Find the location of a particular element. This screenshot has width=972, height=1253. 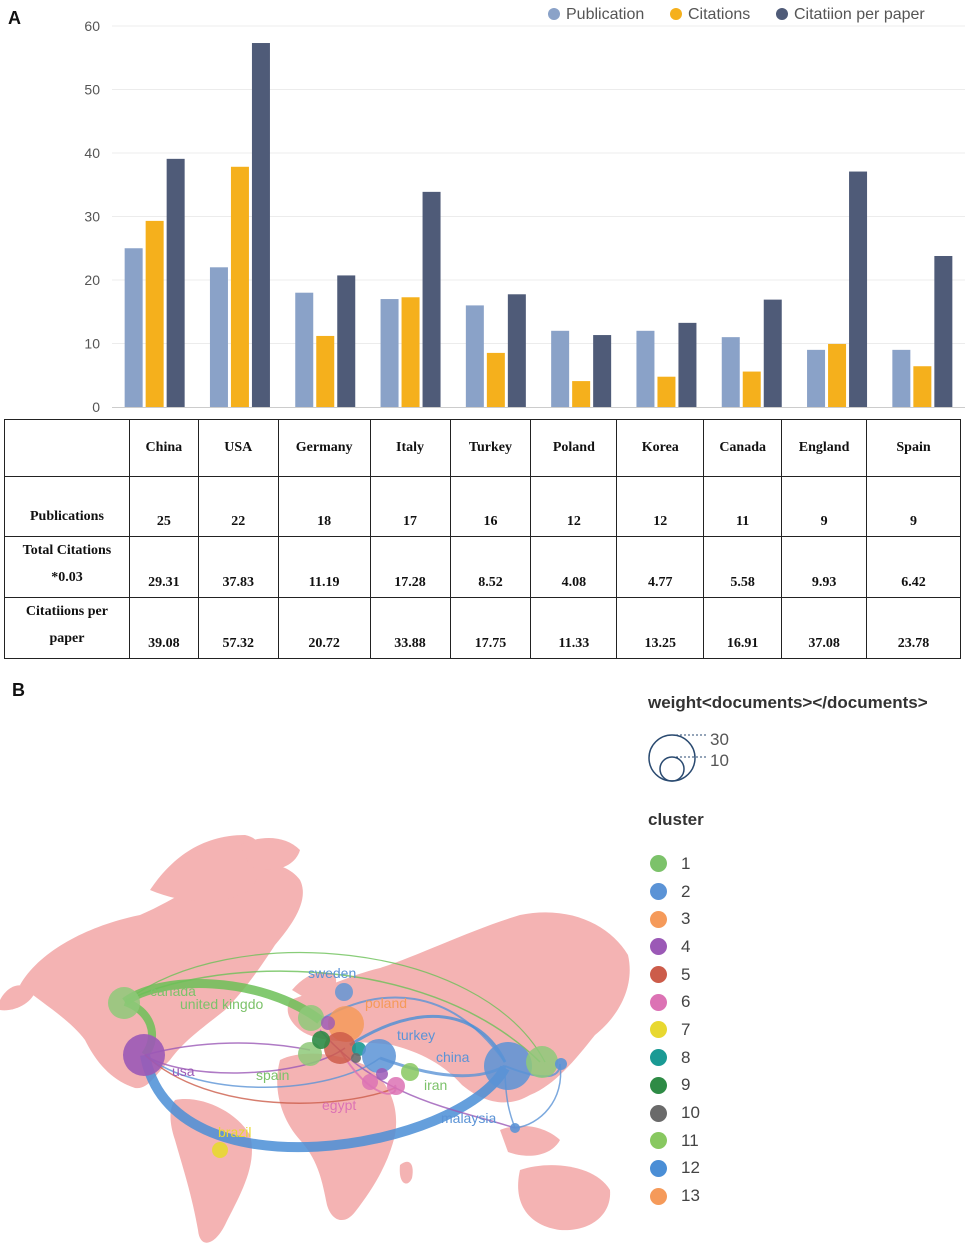

bar-citation-per-paper-poland is located at coordinates (602, 371).